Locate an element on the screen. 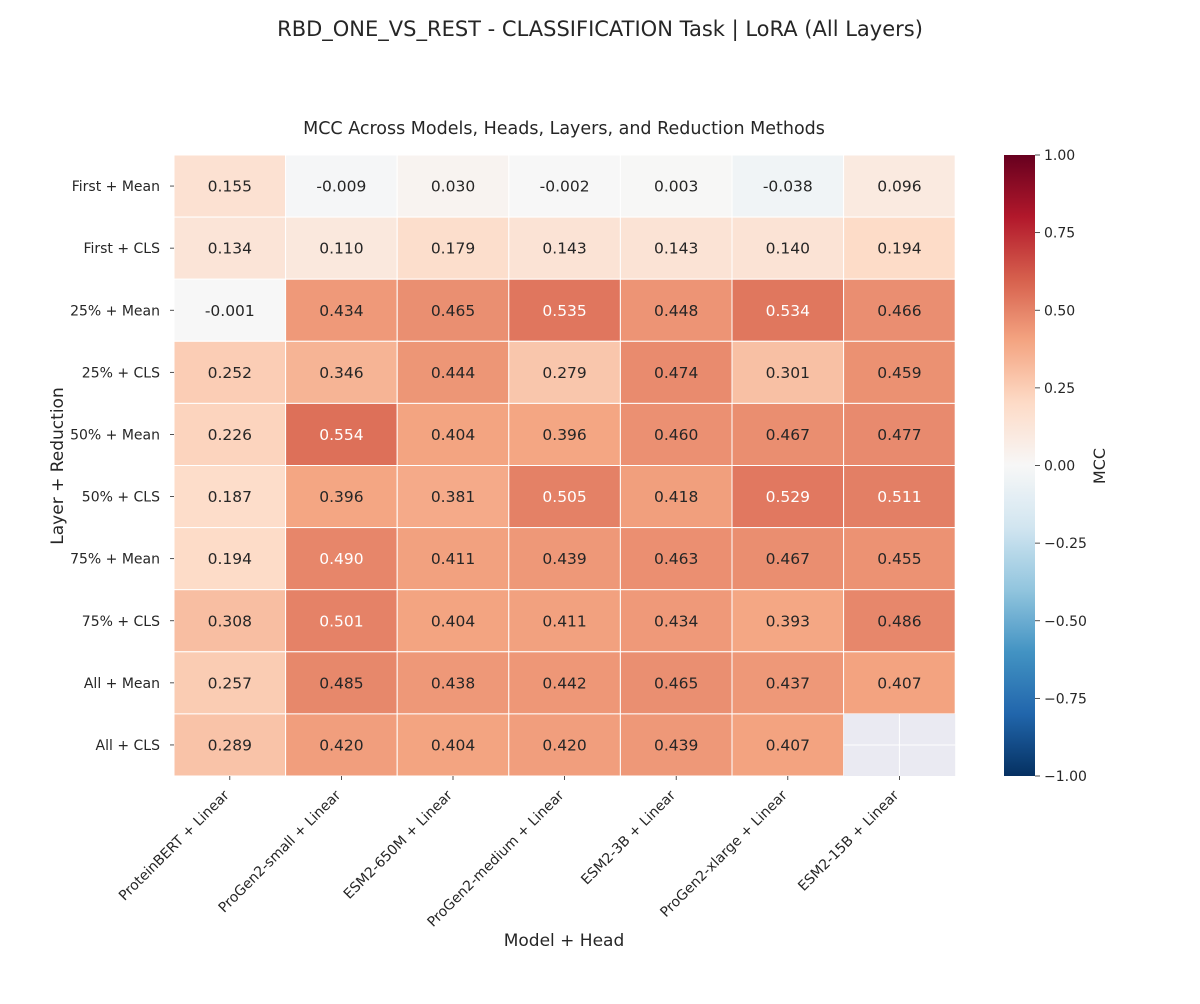 Image resolution: width=1200 pixels, height=1004 pixels. cell-value-label: 0.485 is located at coordinates (341, 683).